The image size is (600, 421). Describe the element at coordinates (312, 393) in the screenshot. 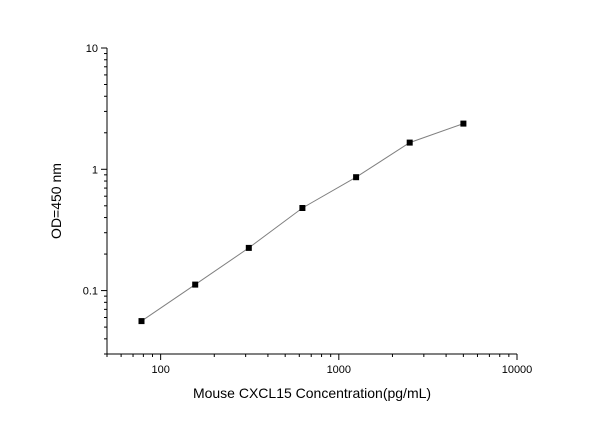

I see `x-axis-label: Mouse CXCL15 Concentration(pg/mL)` at that location.